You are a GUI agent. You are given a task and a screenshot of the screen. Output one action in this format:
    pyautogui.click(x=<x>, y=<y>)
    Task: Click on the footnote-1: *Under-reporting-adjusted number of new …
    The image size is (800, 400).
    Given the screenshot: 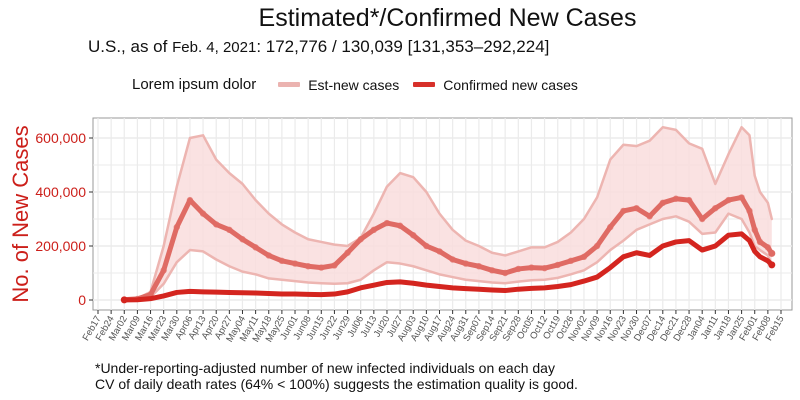 What is the action you would take?
    pyautogui.click(x=325, y=368)
    